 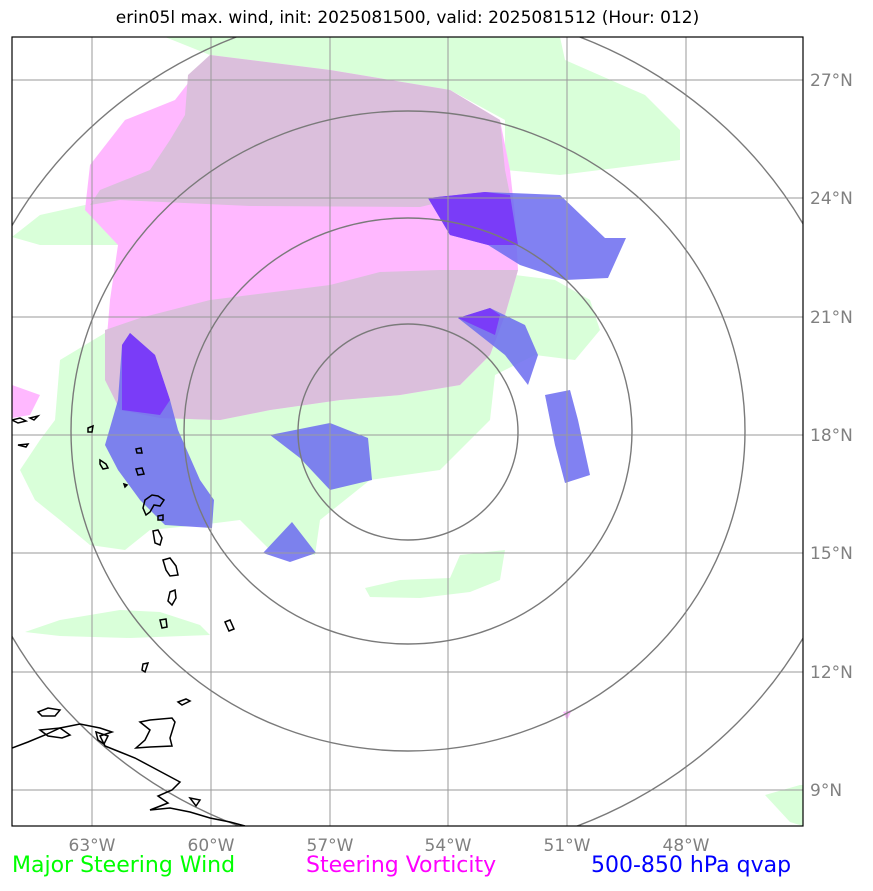 I want to click on island-barbados, so click(x=229, y=625).